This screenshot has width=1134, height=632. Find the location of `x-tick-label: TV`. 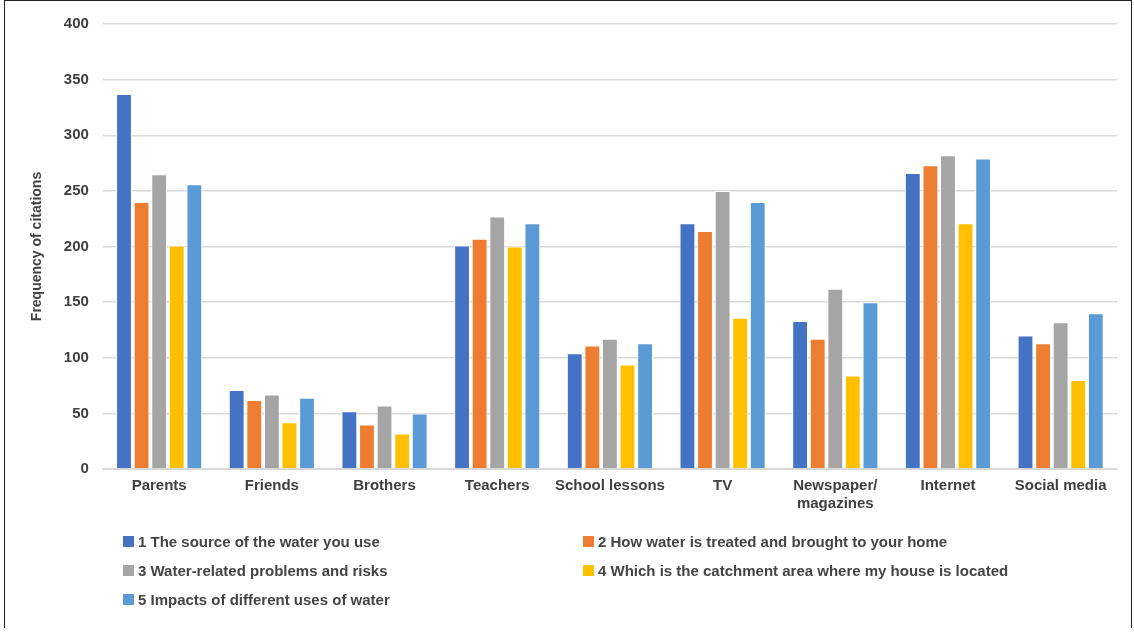

x-tick-label: TV is located at coordinates (723, 485).